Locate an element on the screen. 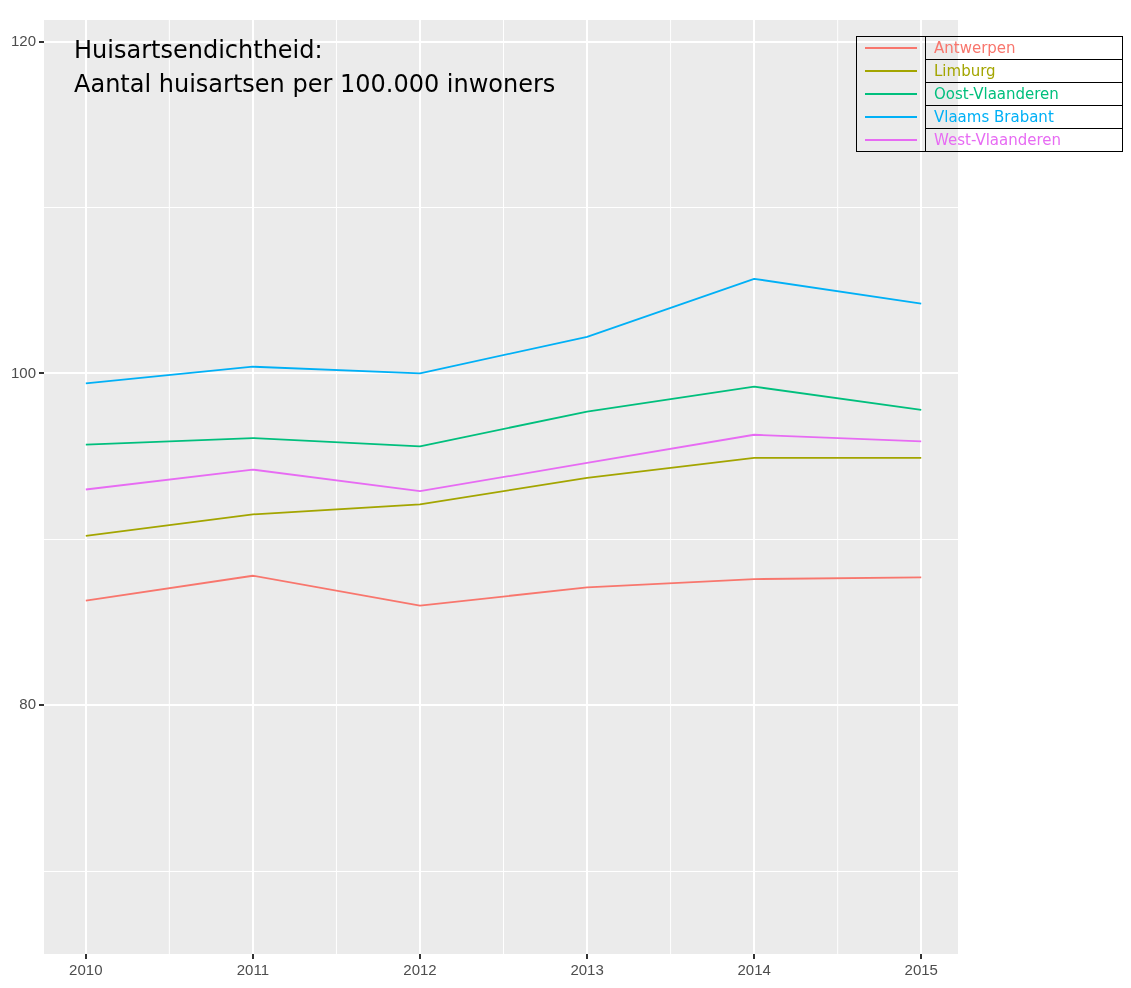  x-tick-label: 2012 is located at coordinates (420, 970).